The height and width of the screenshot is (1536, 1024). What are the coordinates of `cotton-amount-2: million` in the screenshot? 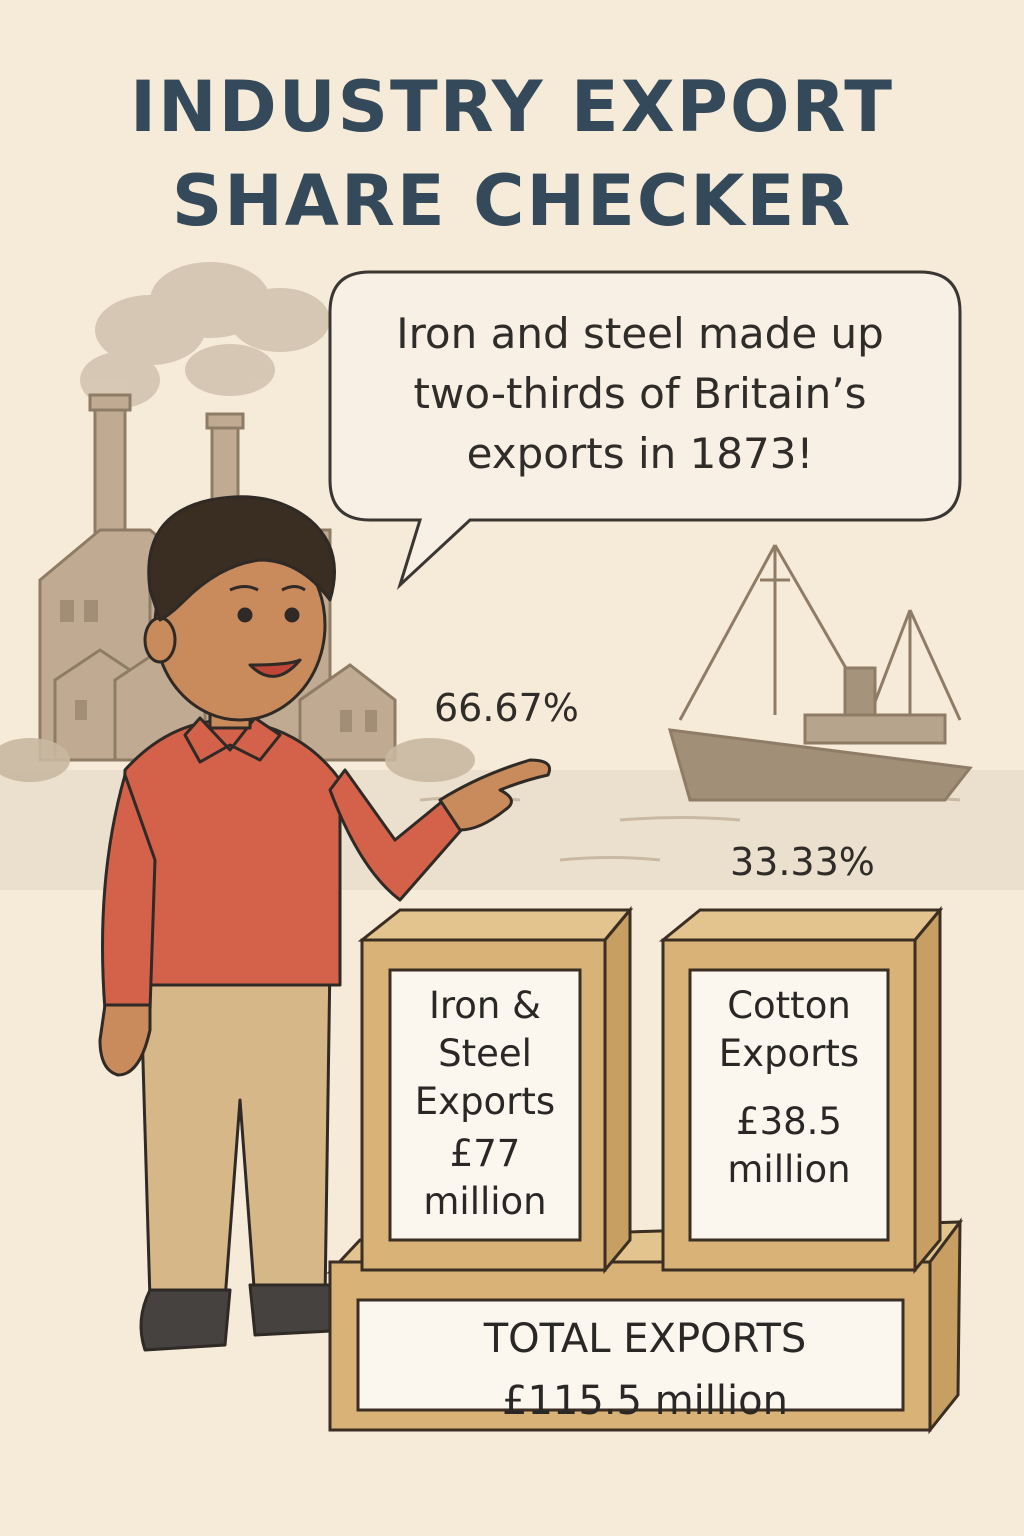 It's located at (789, 1169).